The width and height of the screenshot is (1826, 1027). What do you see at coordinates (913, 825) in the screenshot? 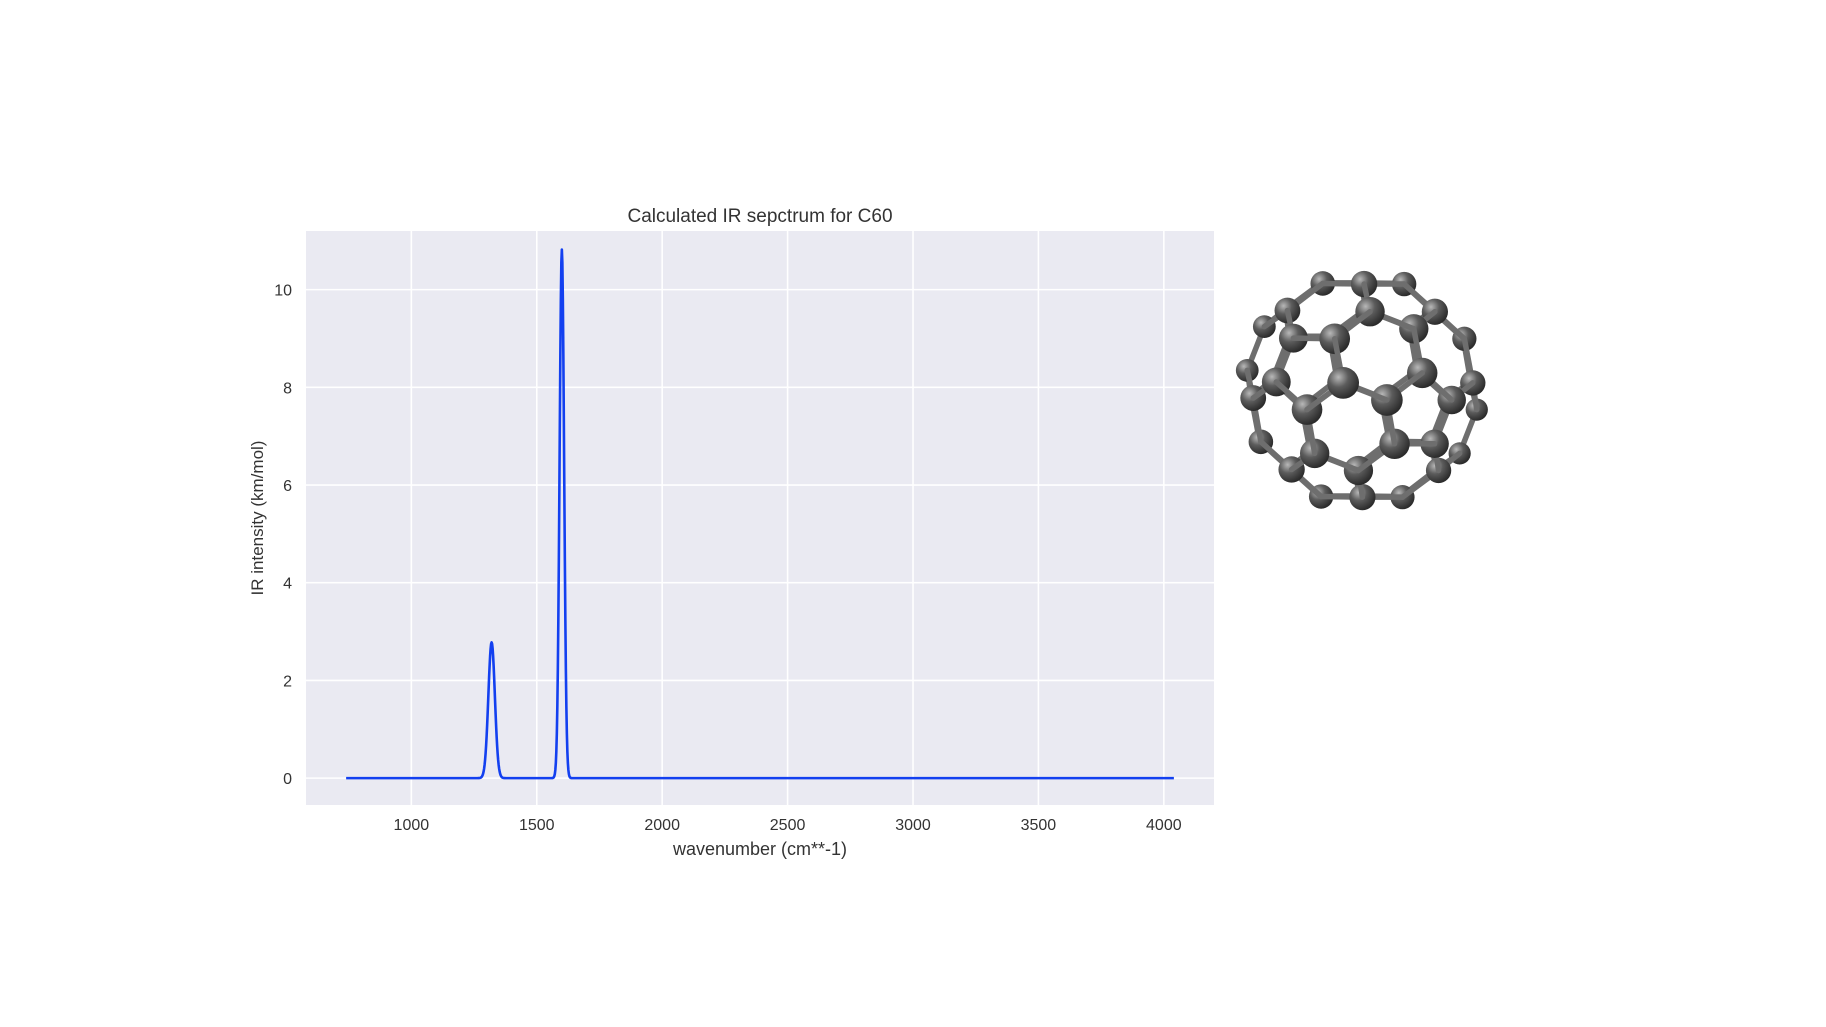
I see `x-tick-label: 3000` at bounding box center [913, 825].